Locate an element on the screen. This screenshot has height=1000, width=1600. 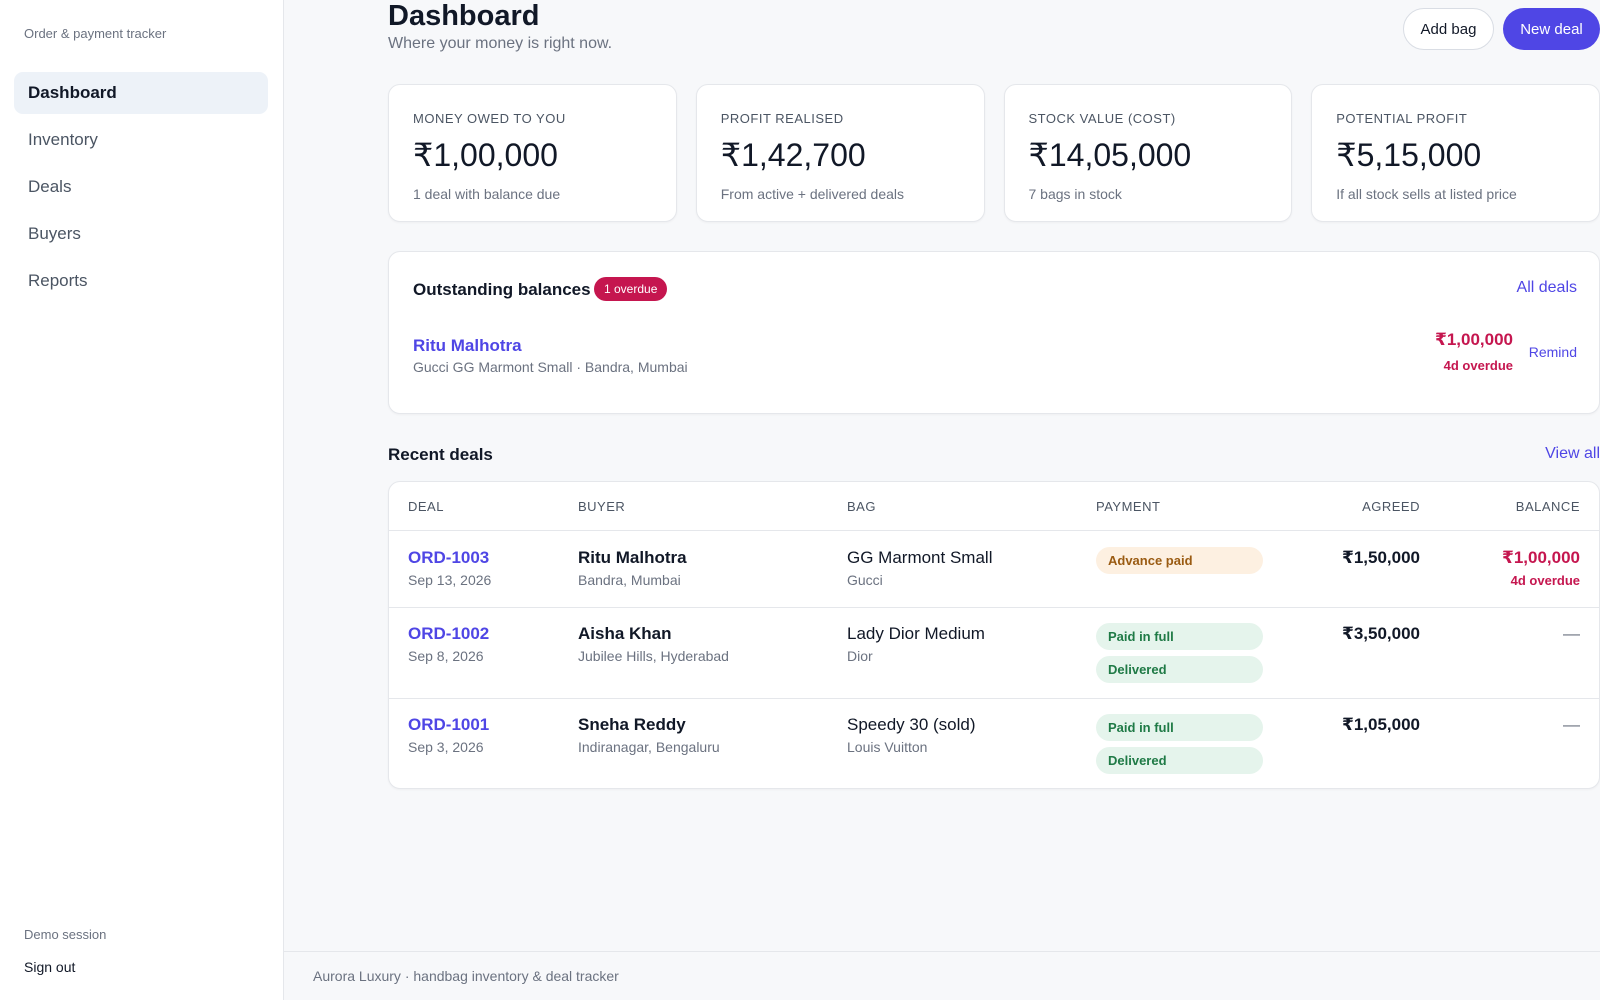
stat-value: ₹5,15,000 is located at coordinates (1409, 155).